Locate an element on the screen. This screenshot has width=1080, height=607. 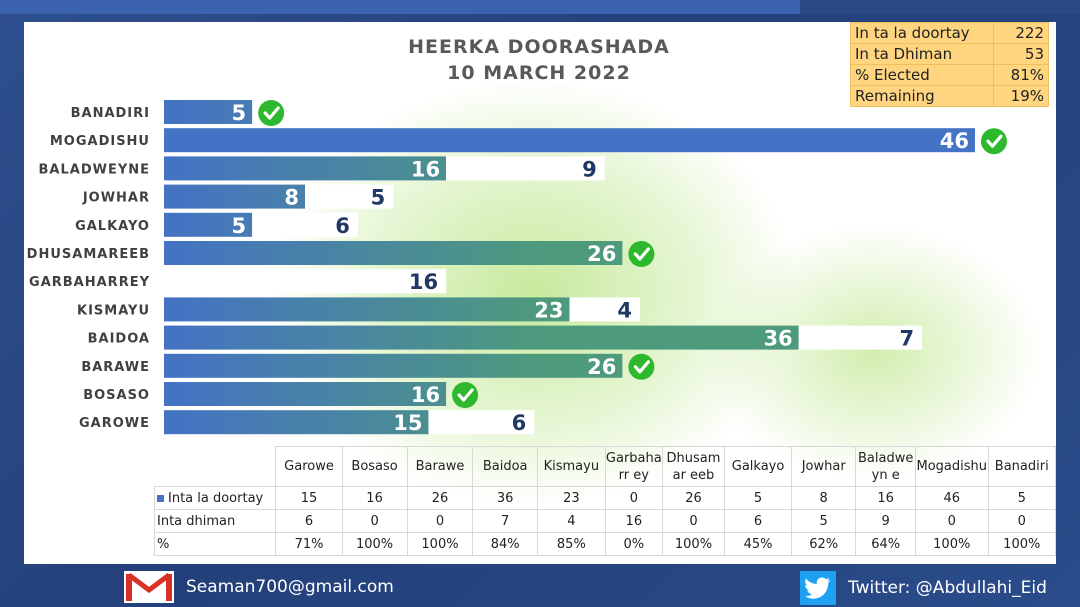
bar-remaining-label: 6 is located at coordinates (519, 423).